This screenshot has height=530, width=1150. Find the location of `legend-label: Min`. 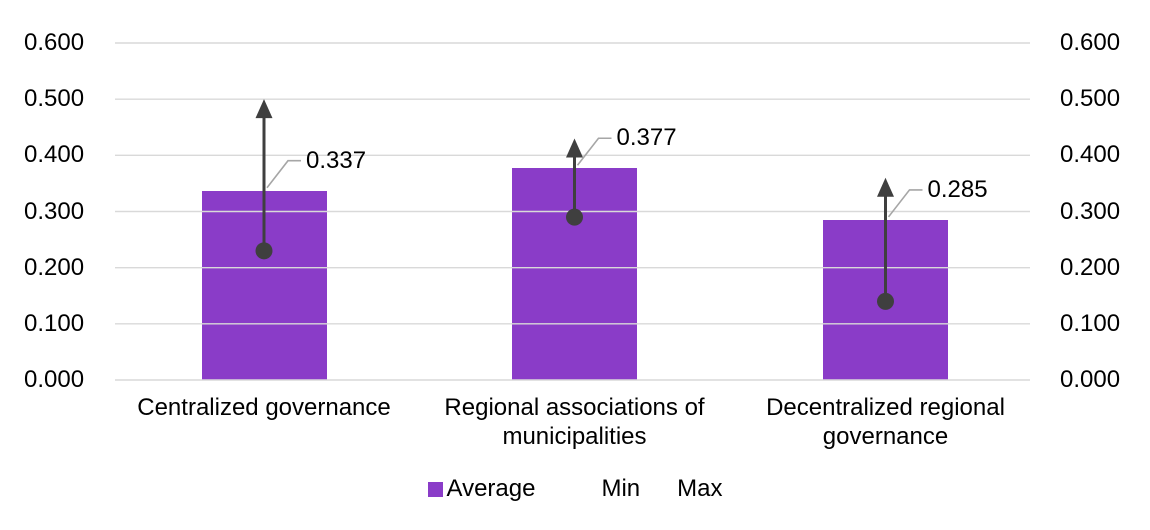

legend-label: Min is located at coordinates (621, 488).